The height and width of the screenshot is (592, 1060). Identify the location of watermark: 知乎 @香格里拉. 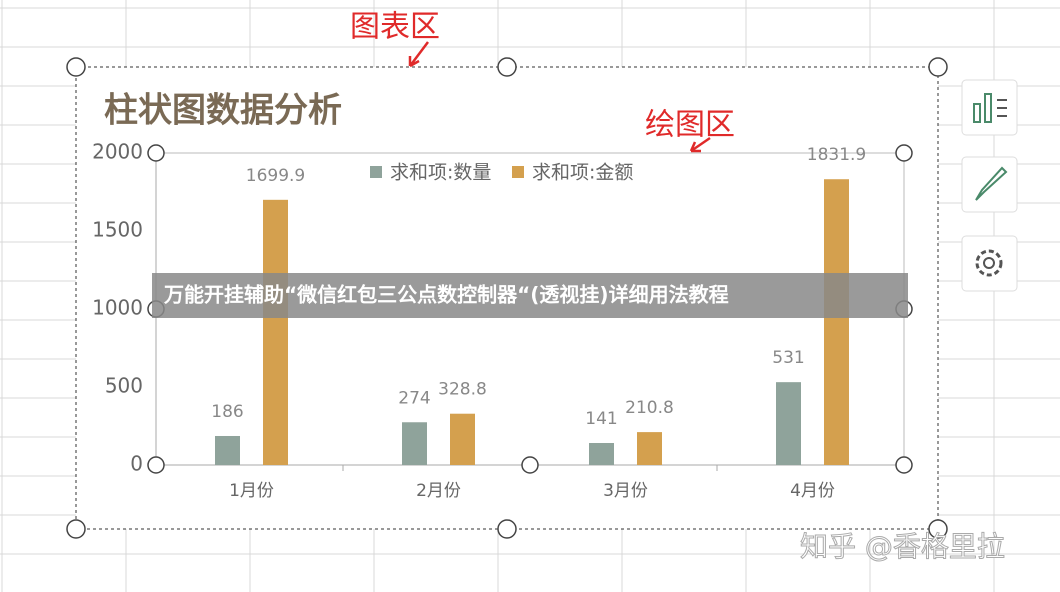
(902, 546).